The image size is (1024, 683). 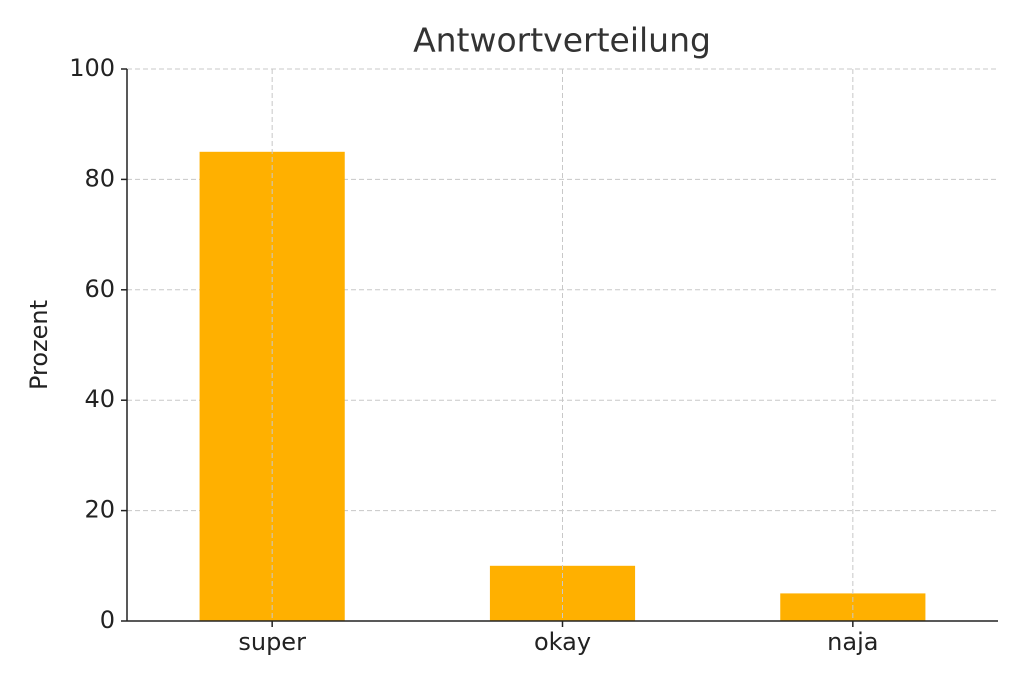 What do you see at coordinates (92, 68) in the screenshot?
I see `y-tick-label: 100` at bounding box center [92, 68].